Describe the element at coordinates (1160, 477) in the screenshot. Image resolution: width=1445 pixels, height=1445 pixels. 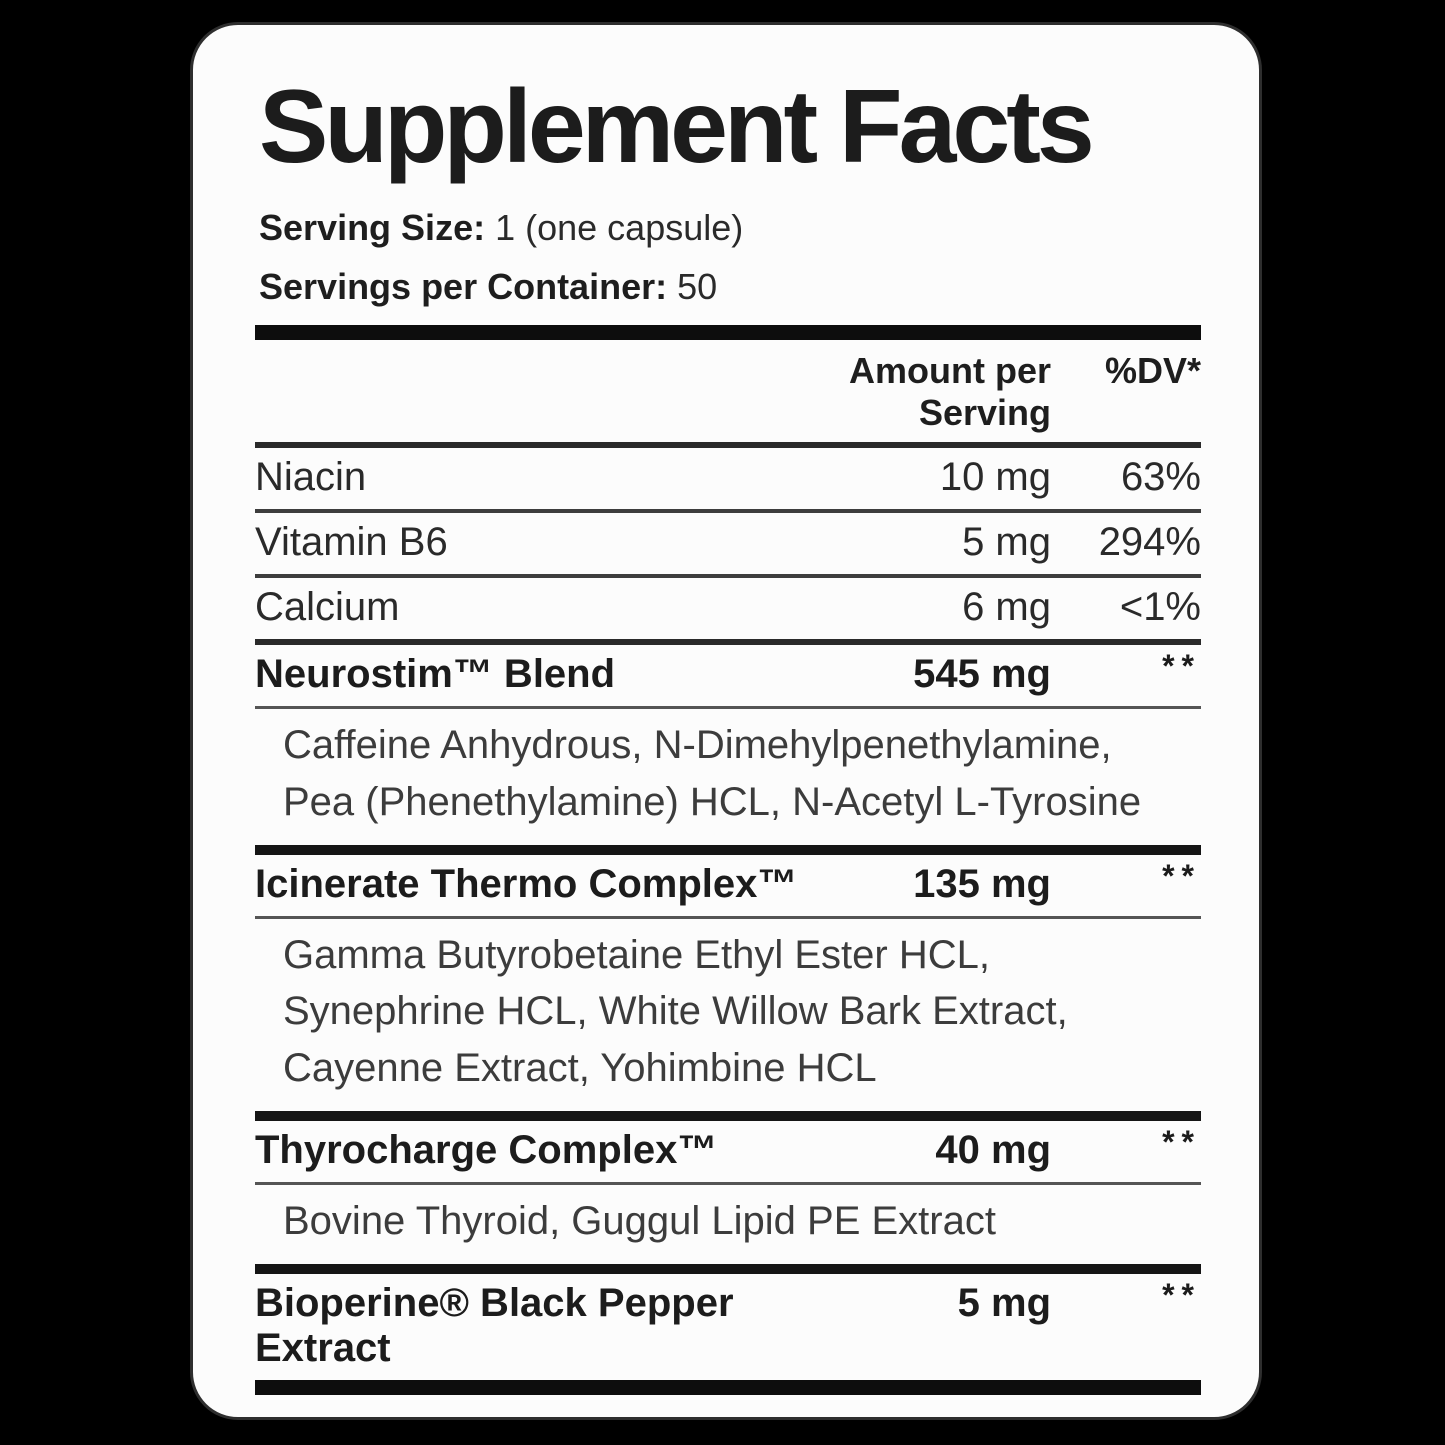
I see `nutrient-dv: 63%` at that location.